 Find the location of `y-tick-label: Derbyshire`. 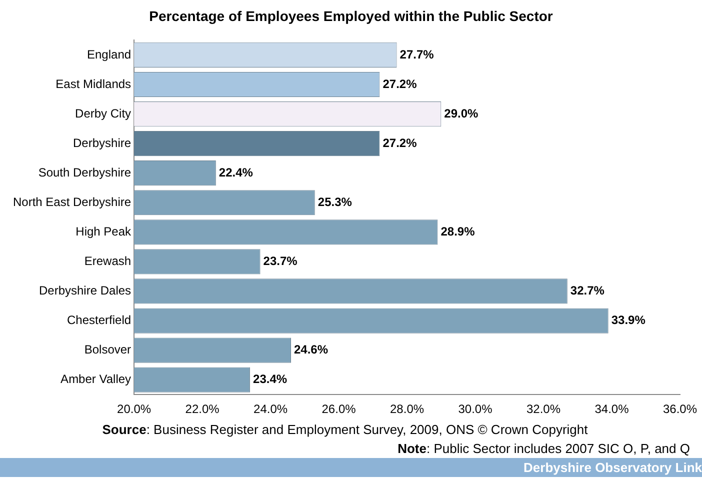

y-tick-label: Derbyshire is located at coordinates (102, 143).